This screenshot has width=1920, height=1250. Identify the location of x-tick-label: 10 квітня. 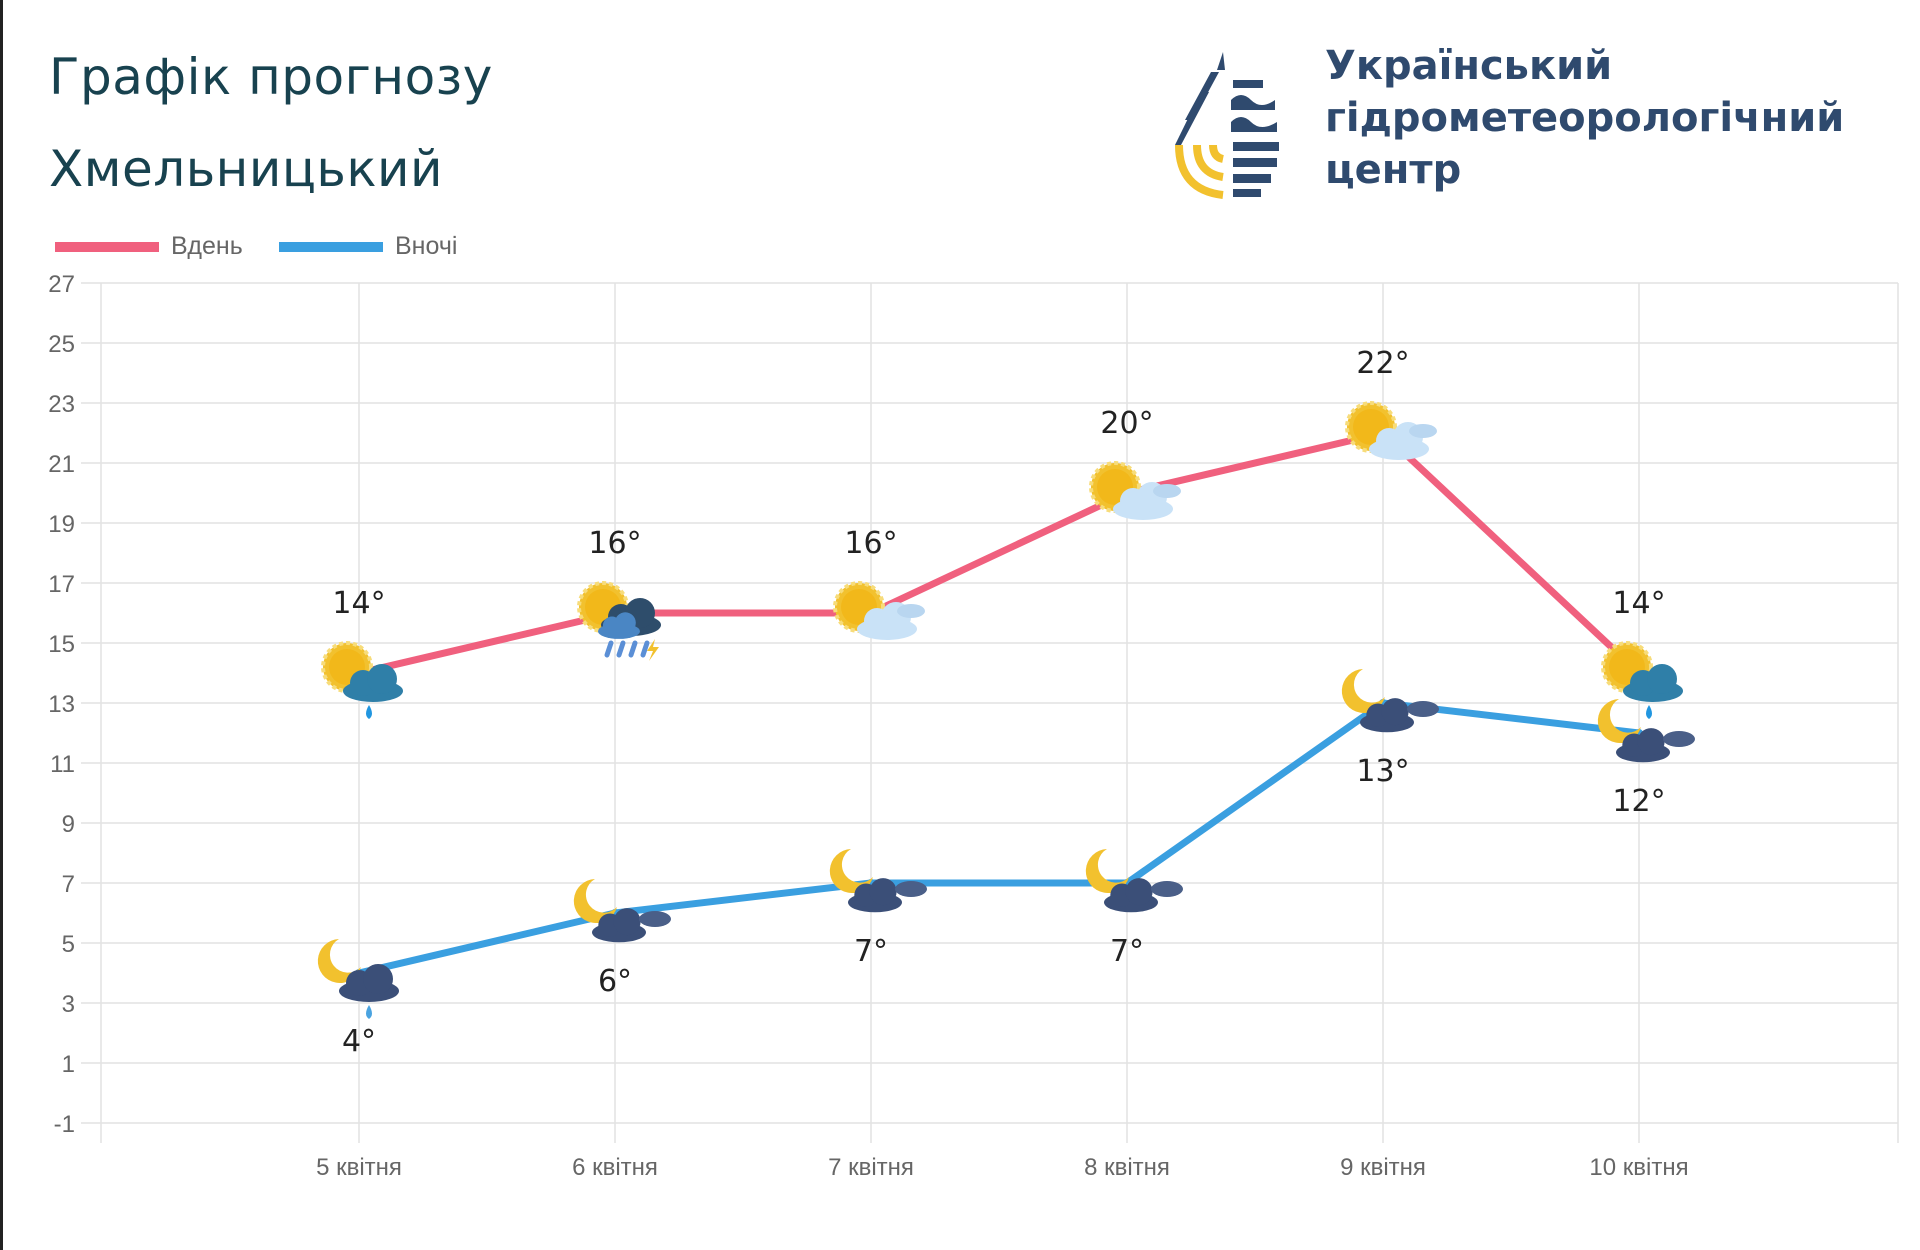
(1638, 1167).